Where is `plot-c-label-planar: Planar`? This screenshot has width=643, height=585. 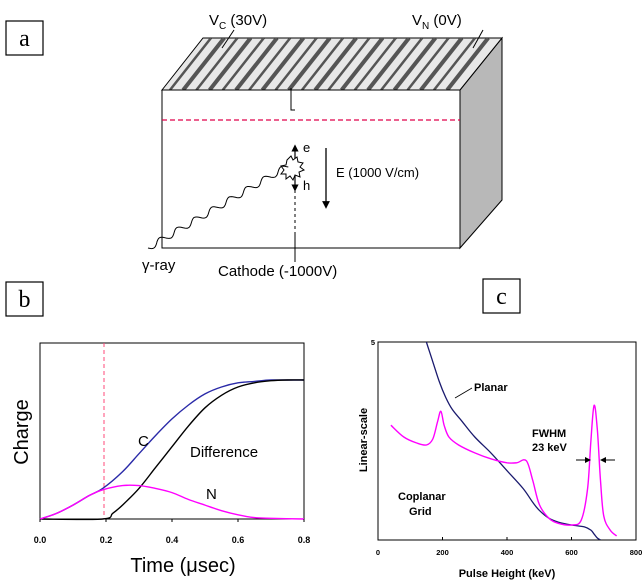 plot-c-label-planar: Planar is located at coordinates (491, 388).